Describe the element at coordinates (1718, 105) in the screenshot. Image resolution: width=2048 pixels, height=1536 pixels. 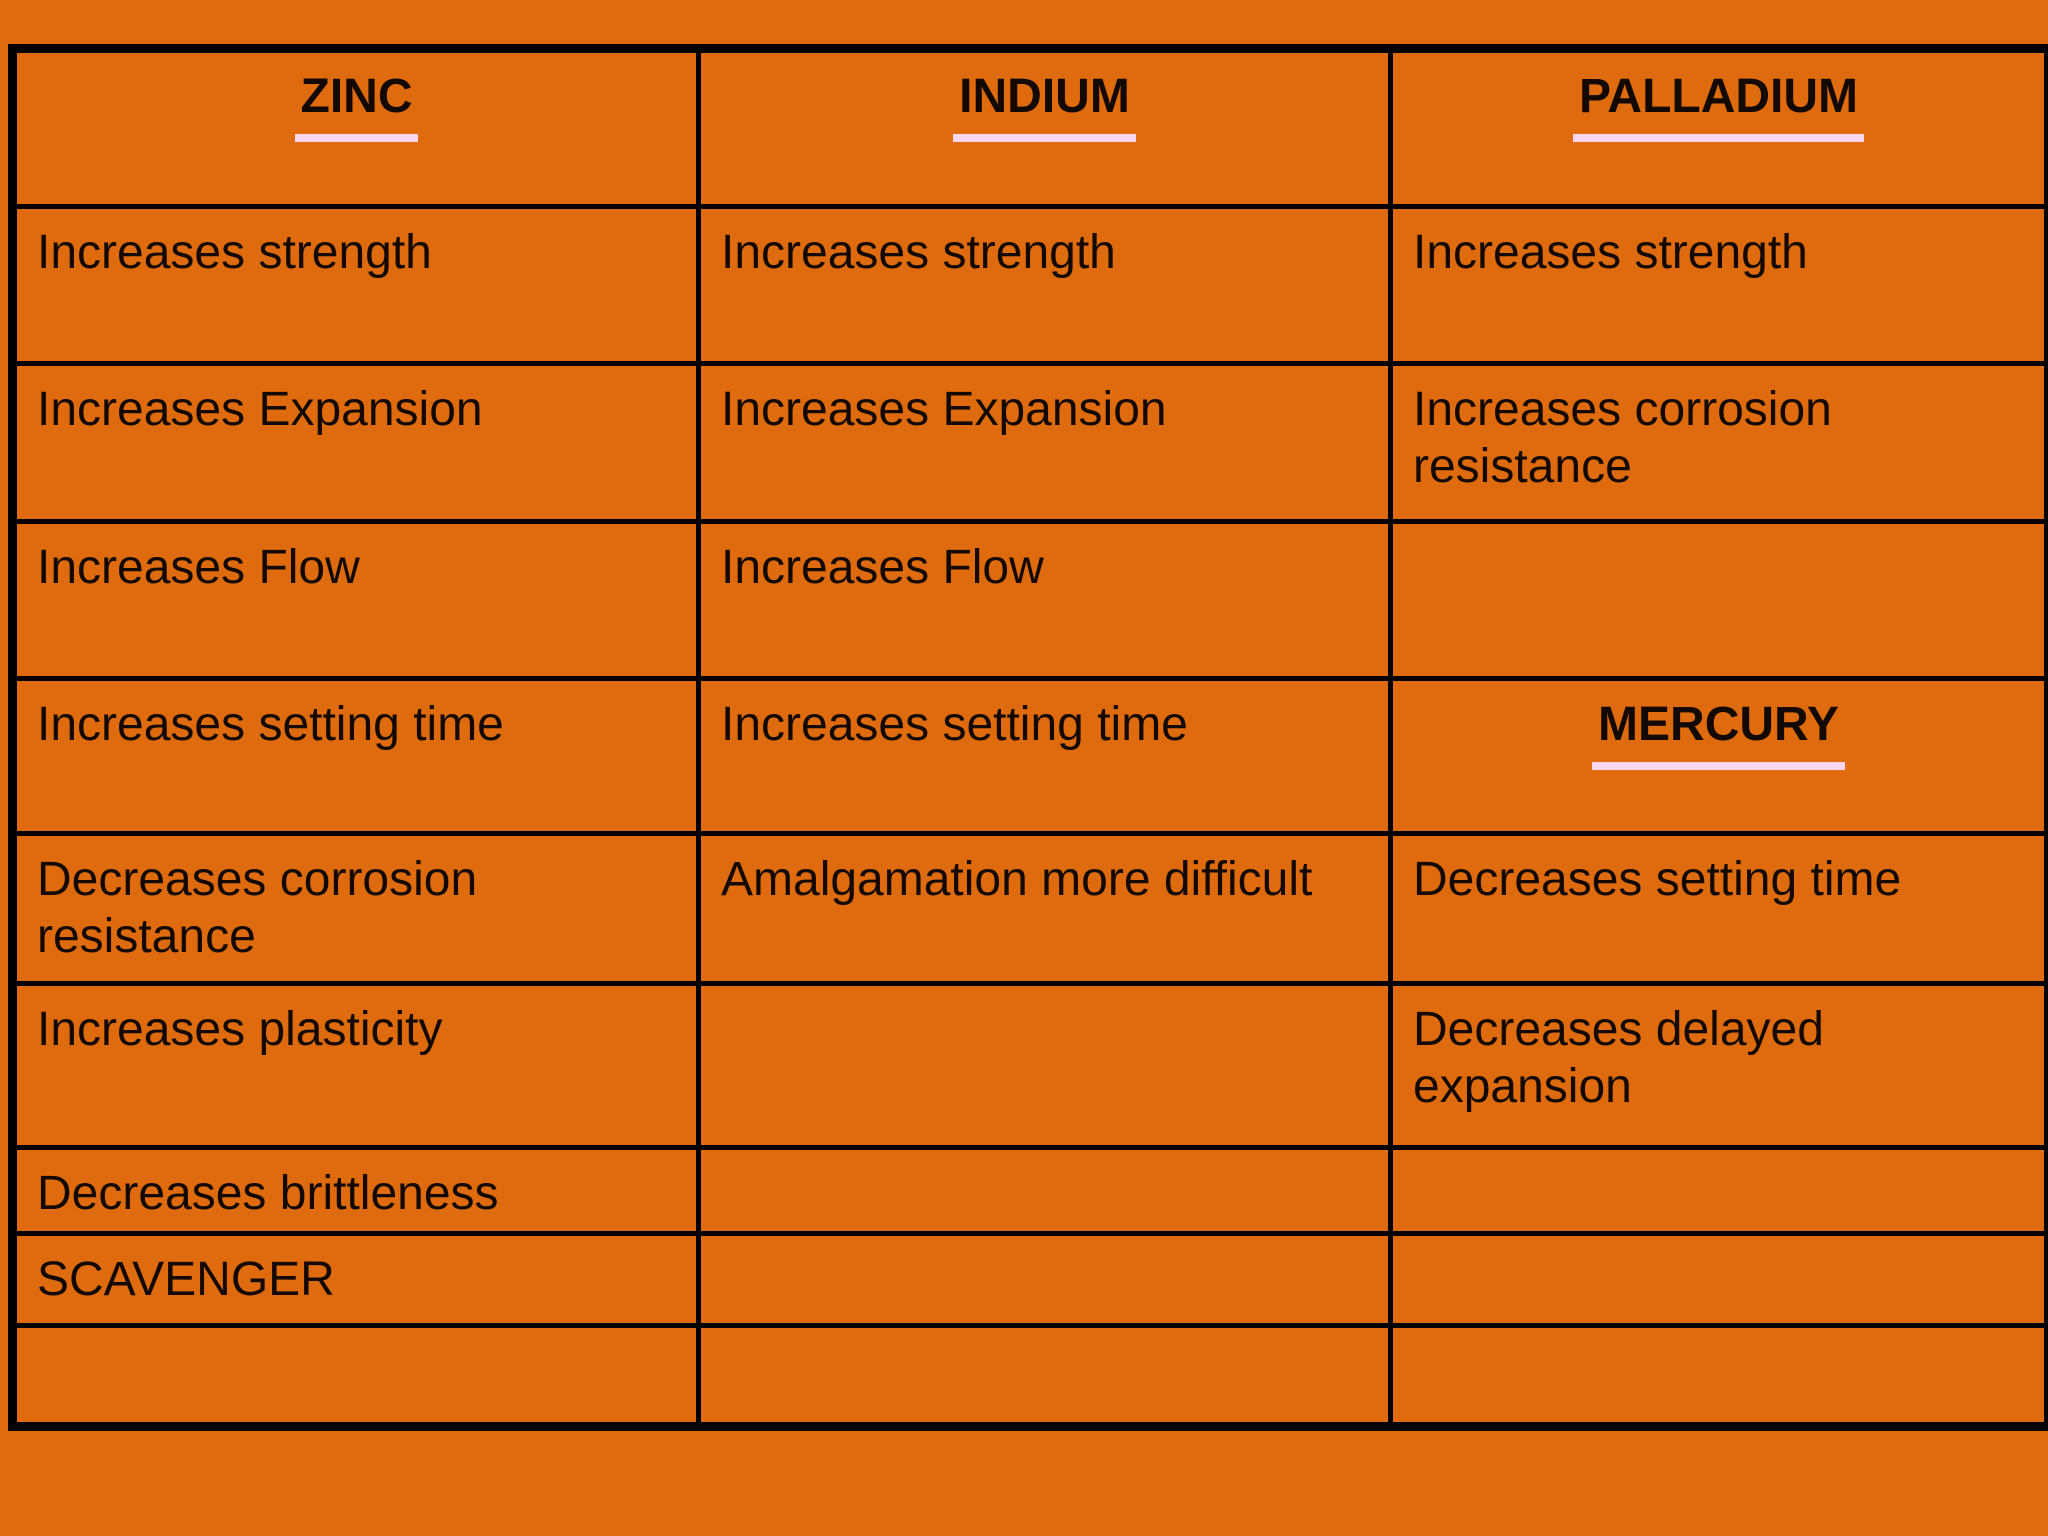
I see `header-palladium-label: PALLADIUM` at that location.